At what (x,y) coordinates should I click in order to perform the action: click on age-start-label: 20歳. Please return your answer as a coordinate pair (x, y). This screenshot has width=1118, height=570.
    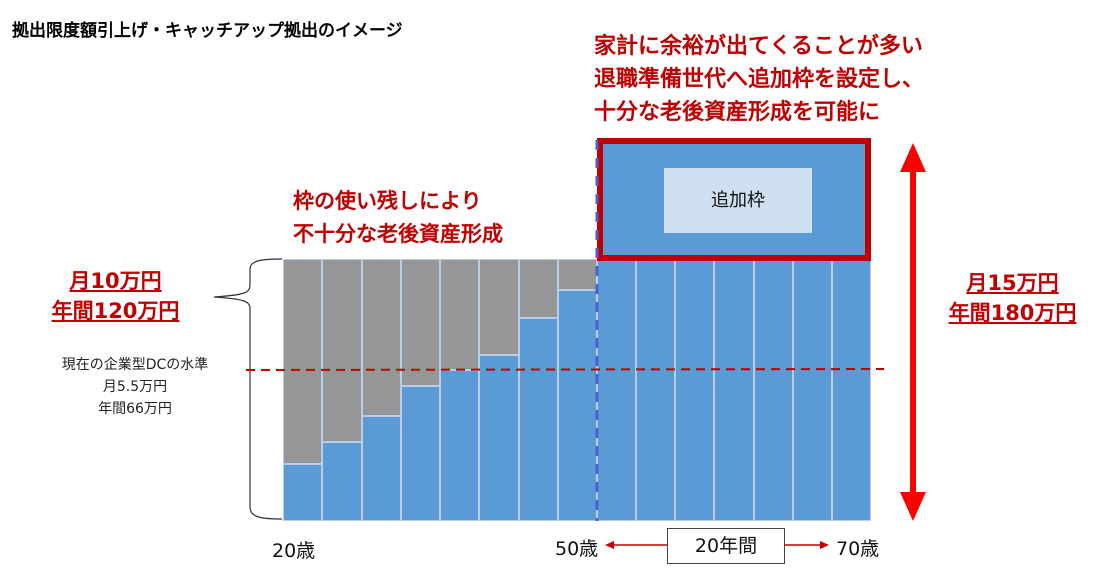
    Looking at the image, I should click on (294, 551).